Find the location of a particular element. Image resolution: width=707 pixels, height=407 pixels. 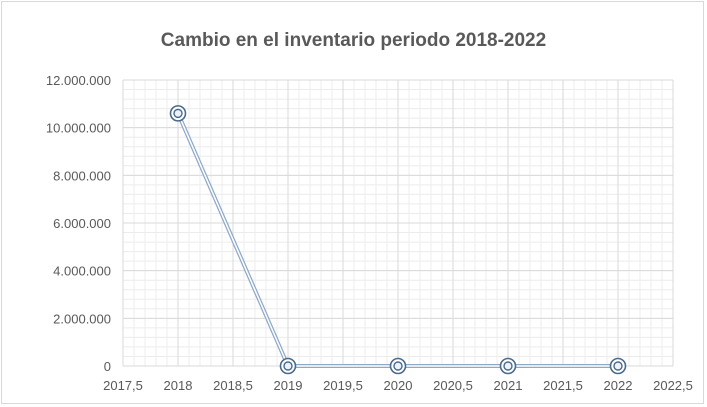

y-tick-label: 10.000.000 is located at coordinates (78, 128).